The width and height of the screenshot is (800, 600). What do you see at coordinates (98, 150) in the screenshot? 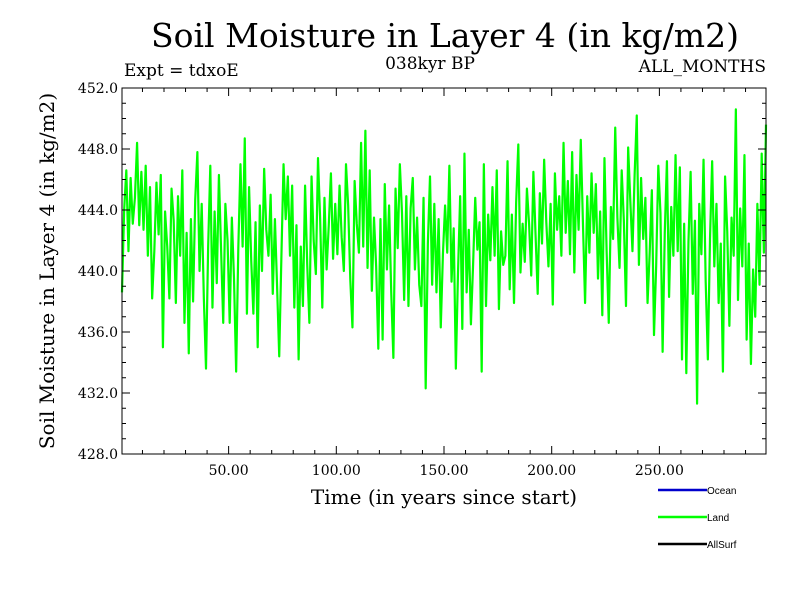
I see `y-tick-label: 448.0` at bounding box center [98, 150].